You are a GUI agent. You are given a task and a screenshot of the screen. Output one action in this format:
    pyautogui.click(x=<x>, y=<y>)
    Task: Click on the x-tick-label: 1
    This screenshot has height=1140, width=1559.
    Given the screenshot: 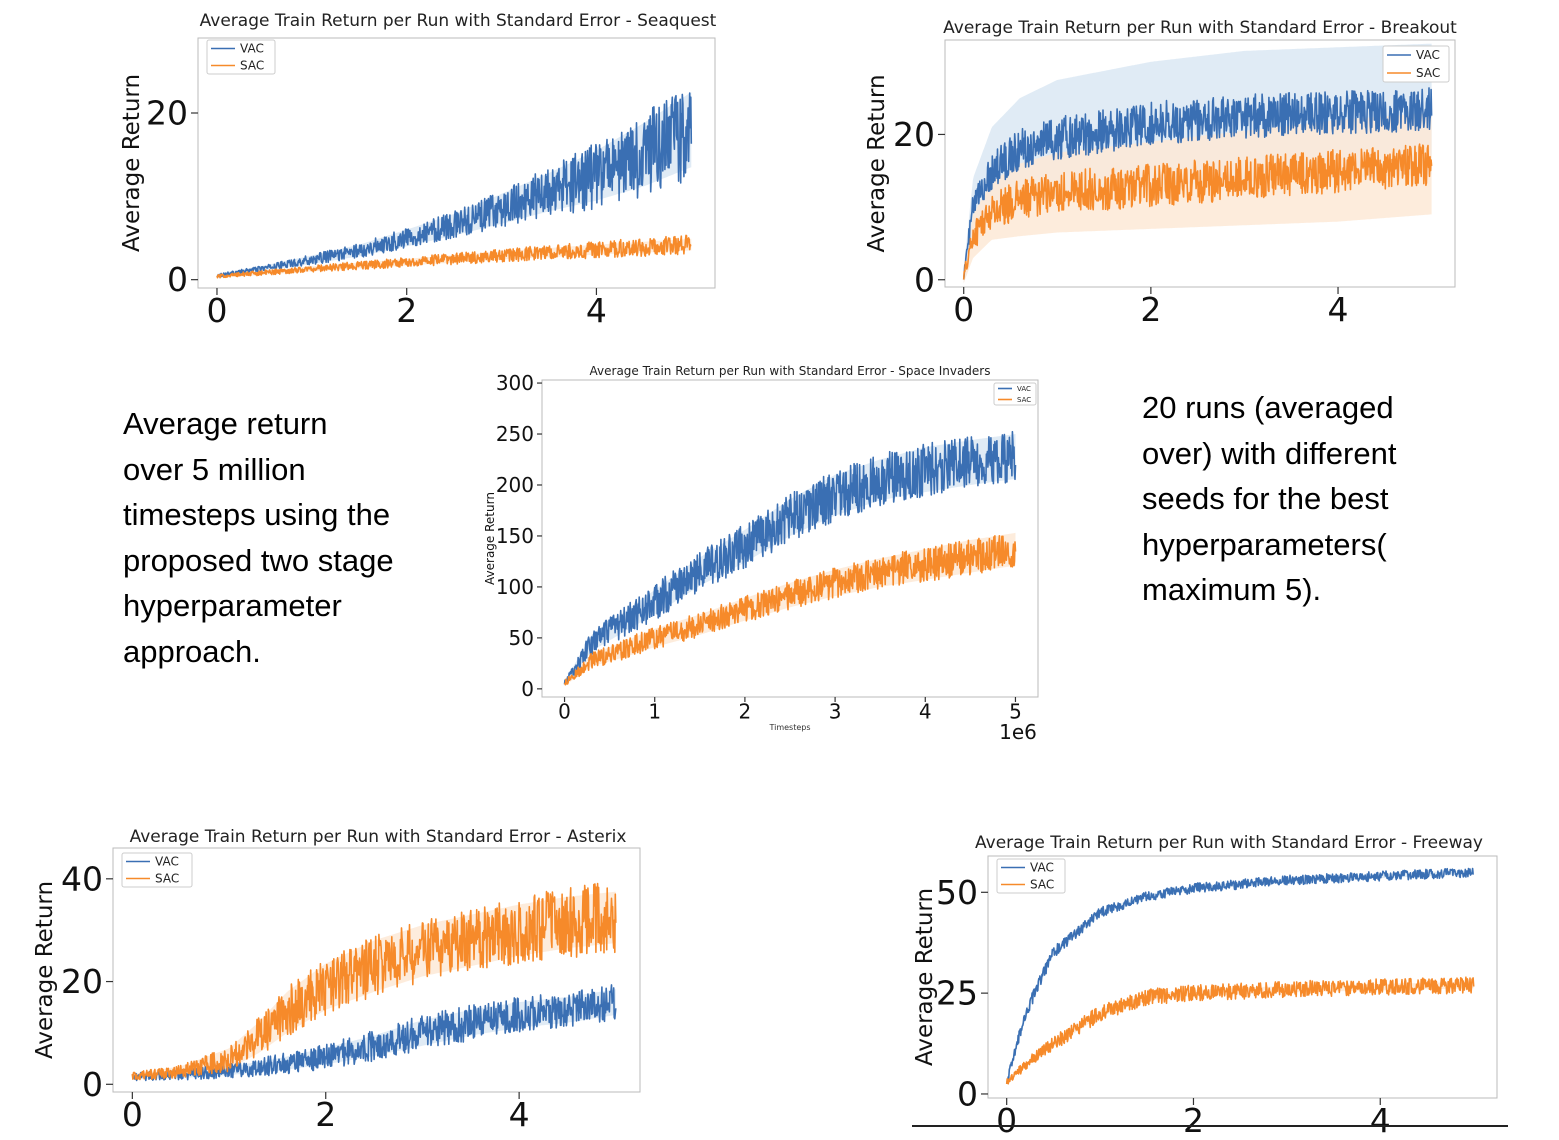 What is the action you would take?
    pyautogui.click(x=654, y=711)
    